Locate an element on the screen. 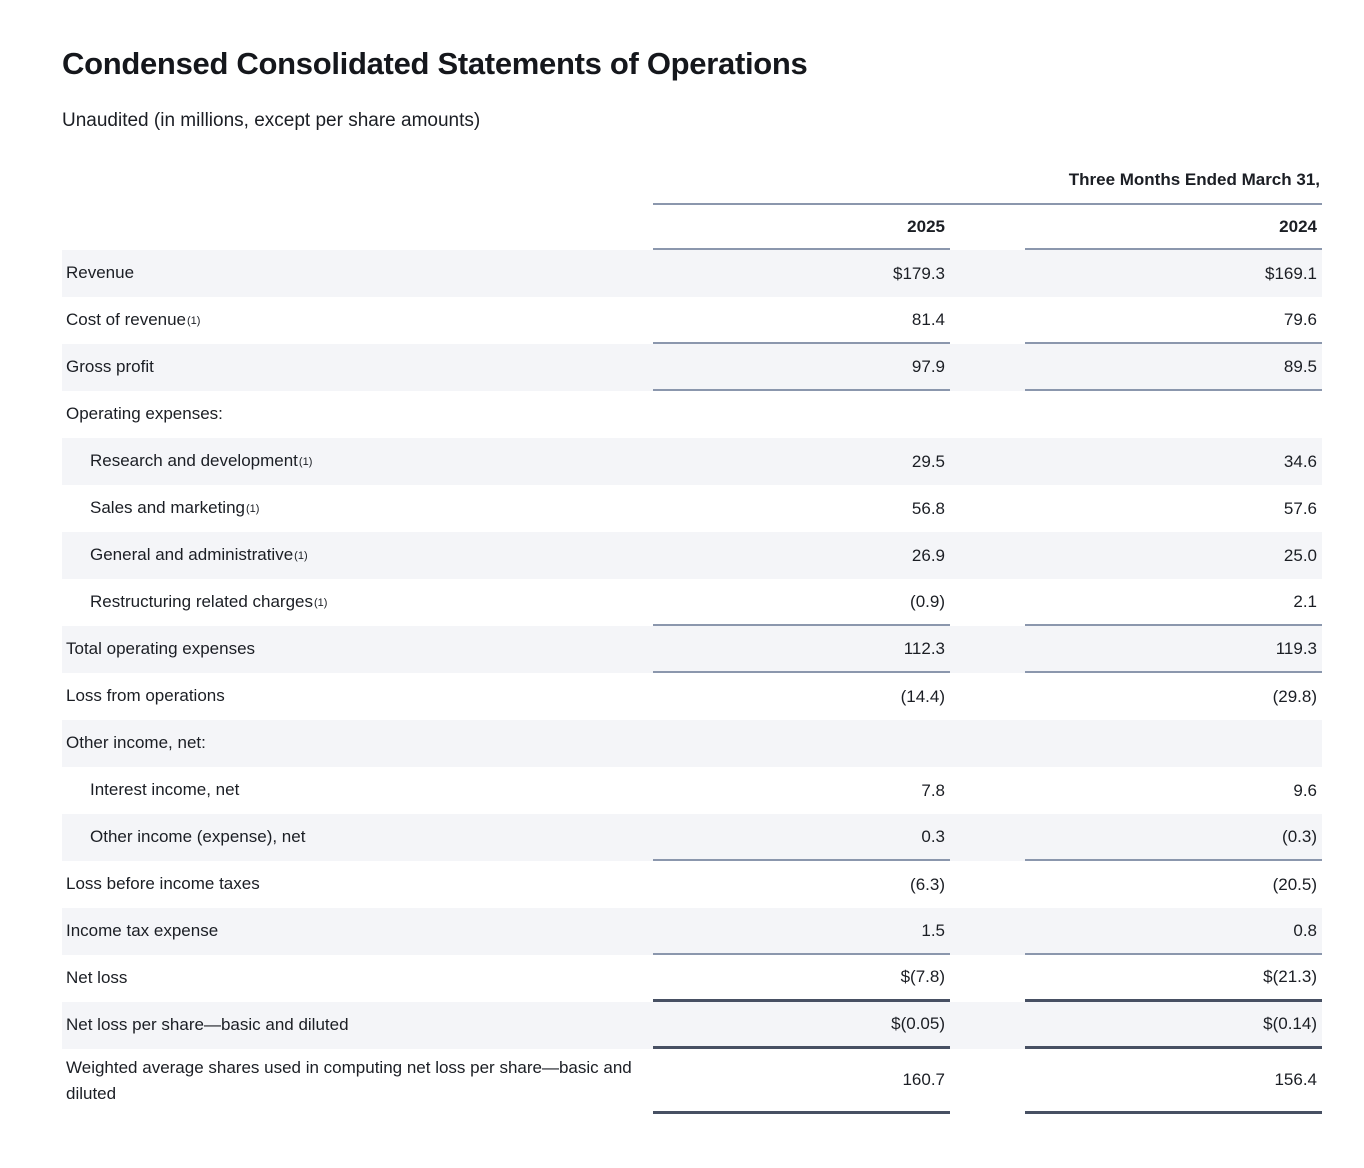 Image resolution: width=1364 pixels, height=1168 pixels. row-label: Loss from operations is located at coordinates (357, 696).